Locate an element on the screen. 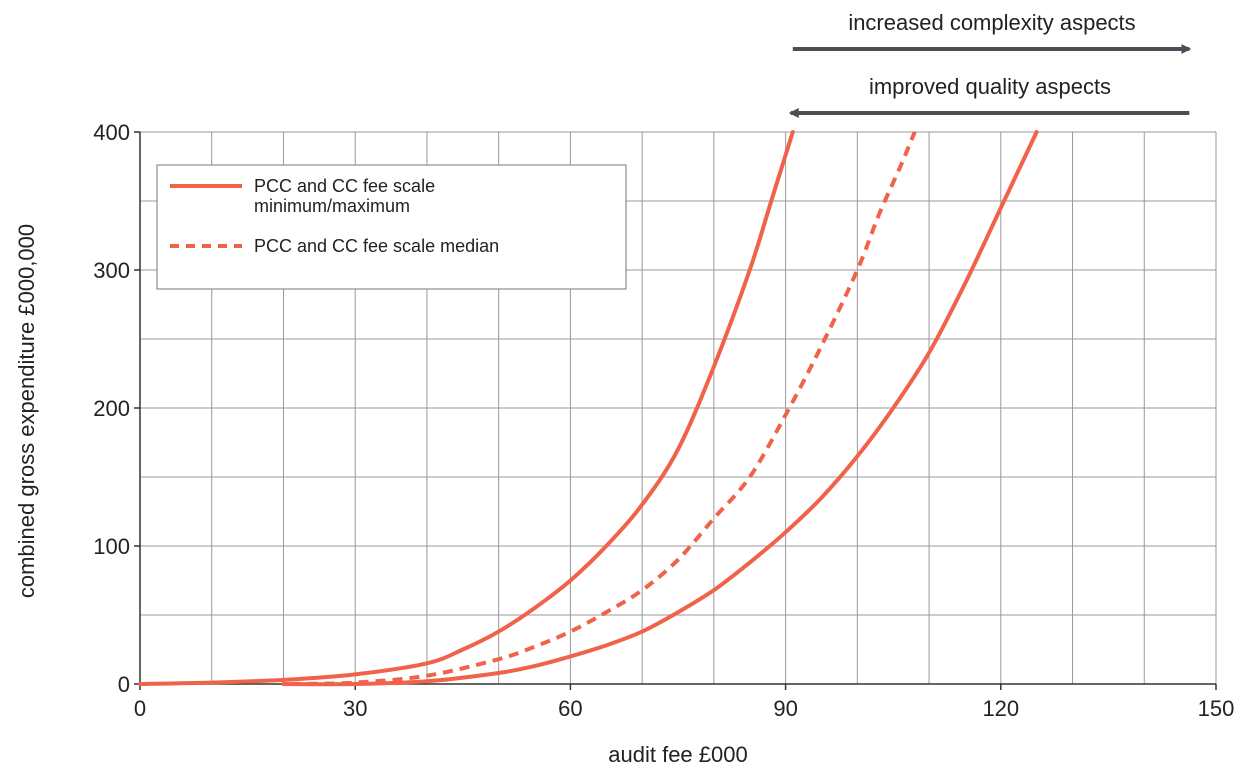  x-tick-label: 120 is located at coordinates (1000, 708).